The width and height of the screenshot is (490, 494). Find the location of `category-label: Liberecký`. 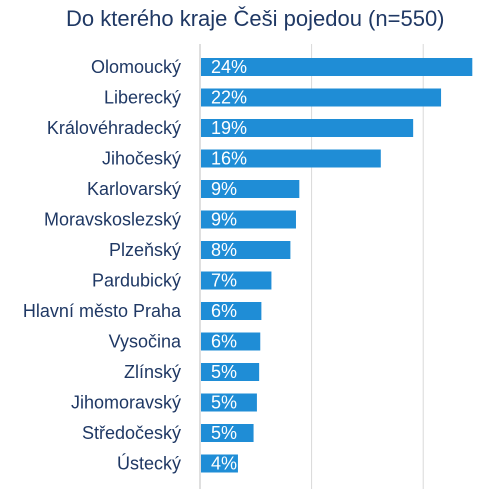

category-label: Liberecký is located at coordinates (142, 98).